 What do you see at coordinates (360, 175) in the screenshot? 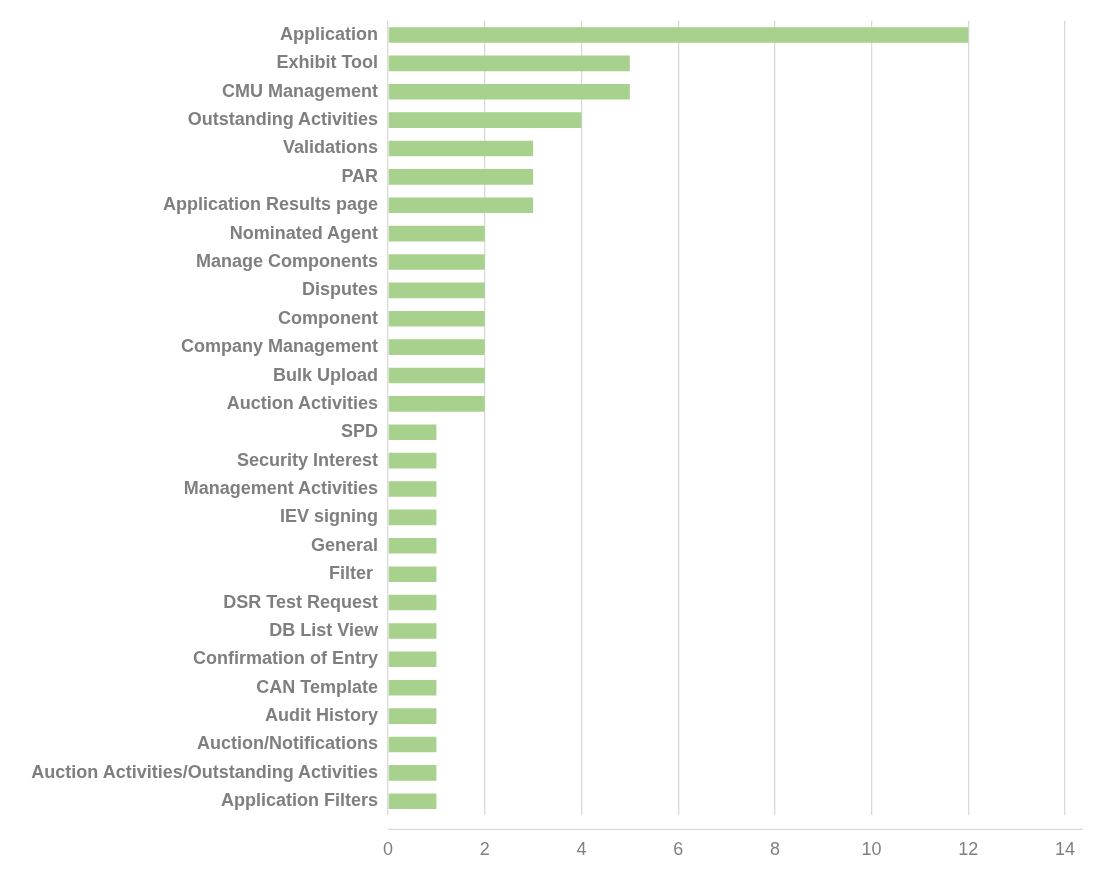
I see `y-tick-label: PAR` at bounding box center [360, 175].